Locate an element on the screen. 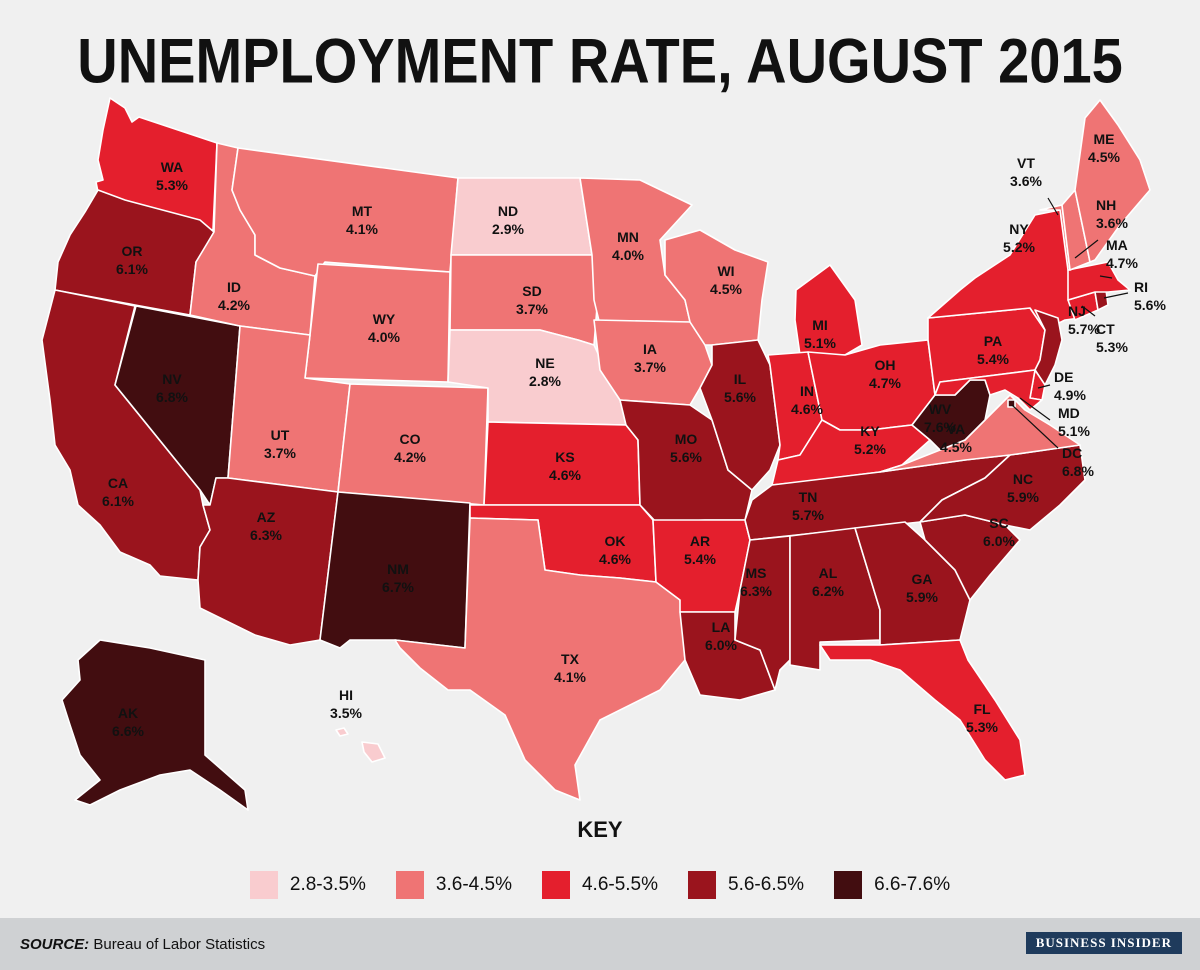  state-code-co: CO is located at coordinates (410, 439).